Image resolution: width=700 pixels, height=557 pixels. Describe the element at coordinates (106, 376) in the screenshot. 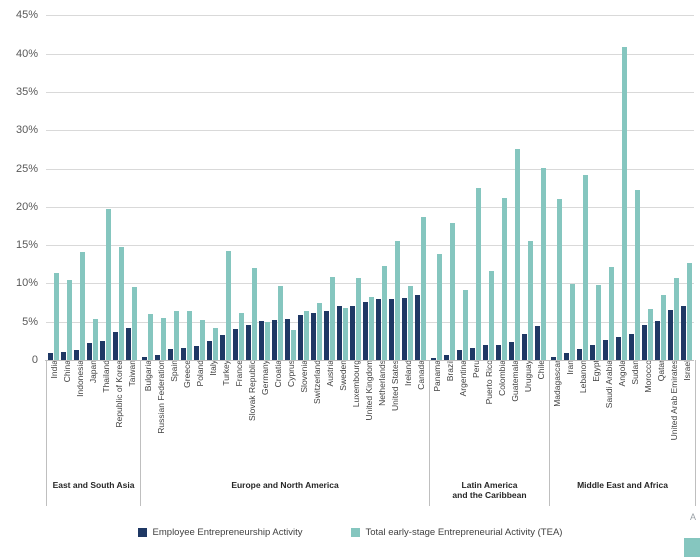

I see `country-label-text: Thailand` at that location.